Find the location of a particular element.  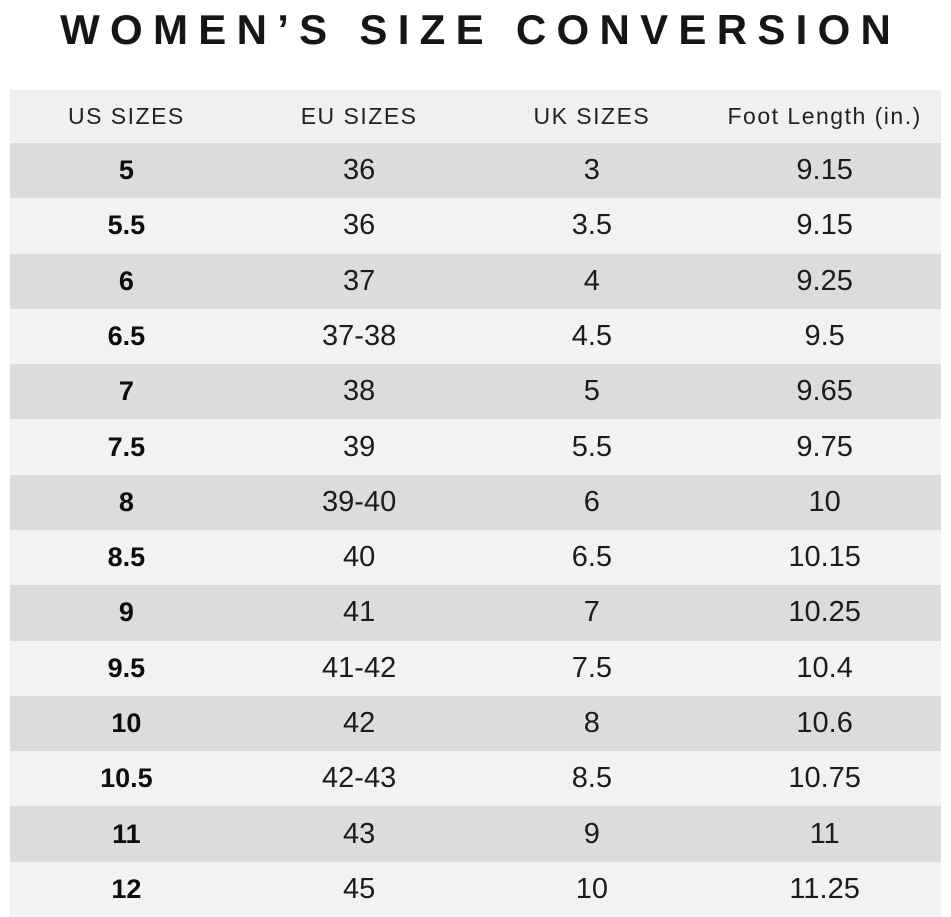

table-row: 7.5 39 5.5 9.75 is located at coordinates (475, 447).